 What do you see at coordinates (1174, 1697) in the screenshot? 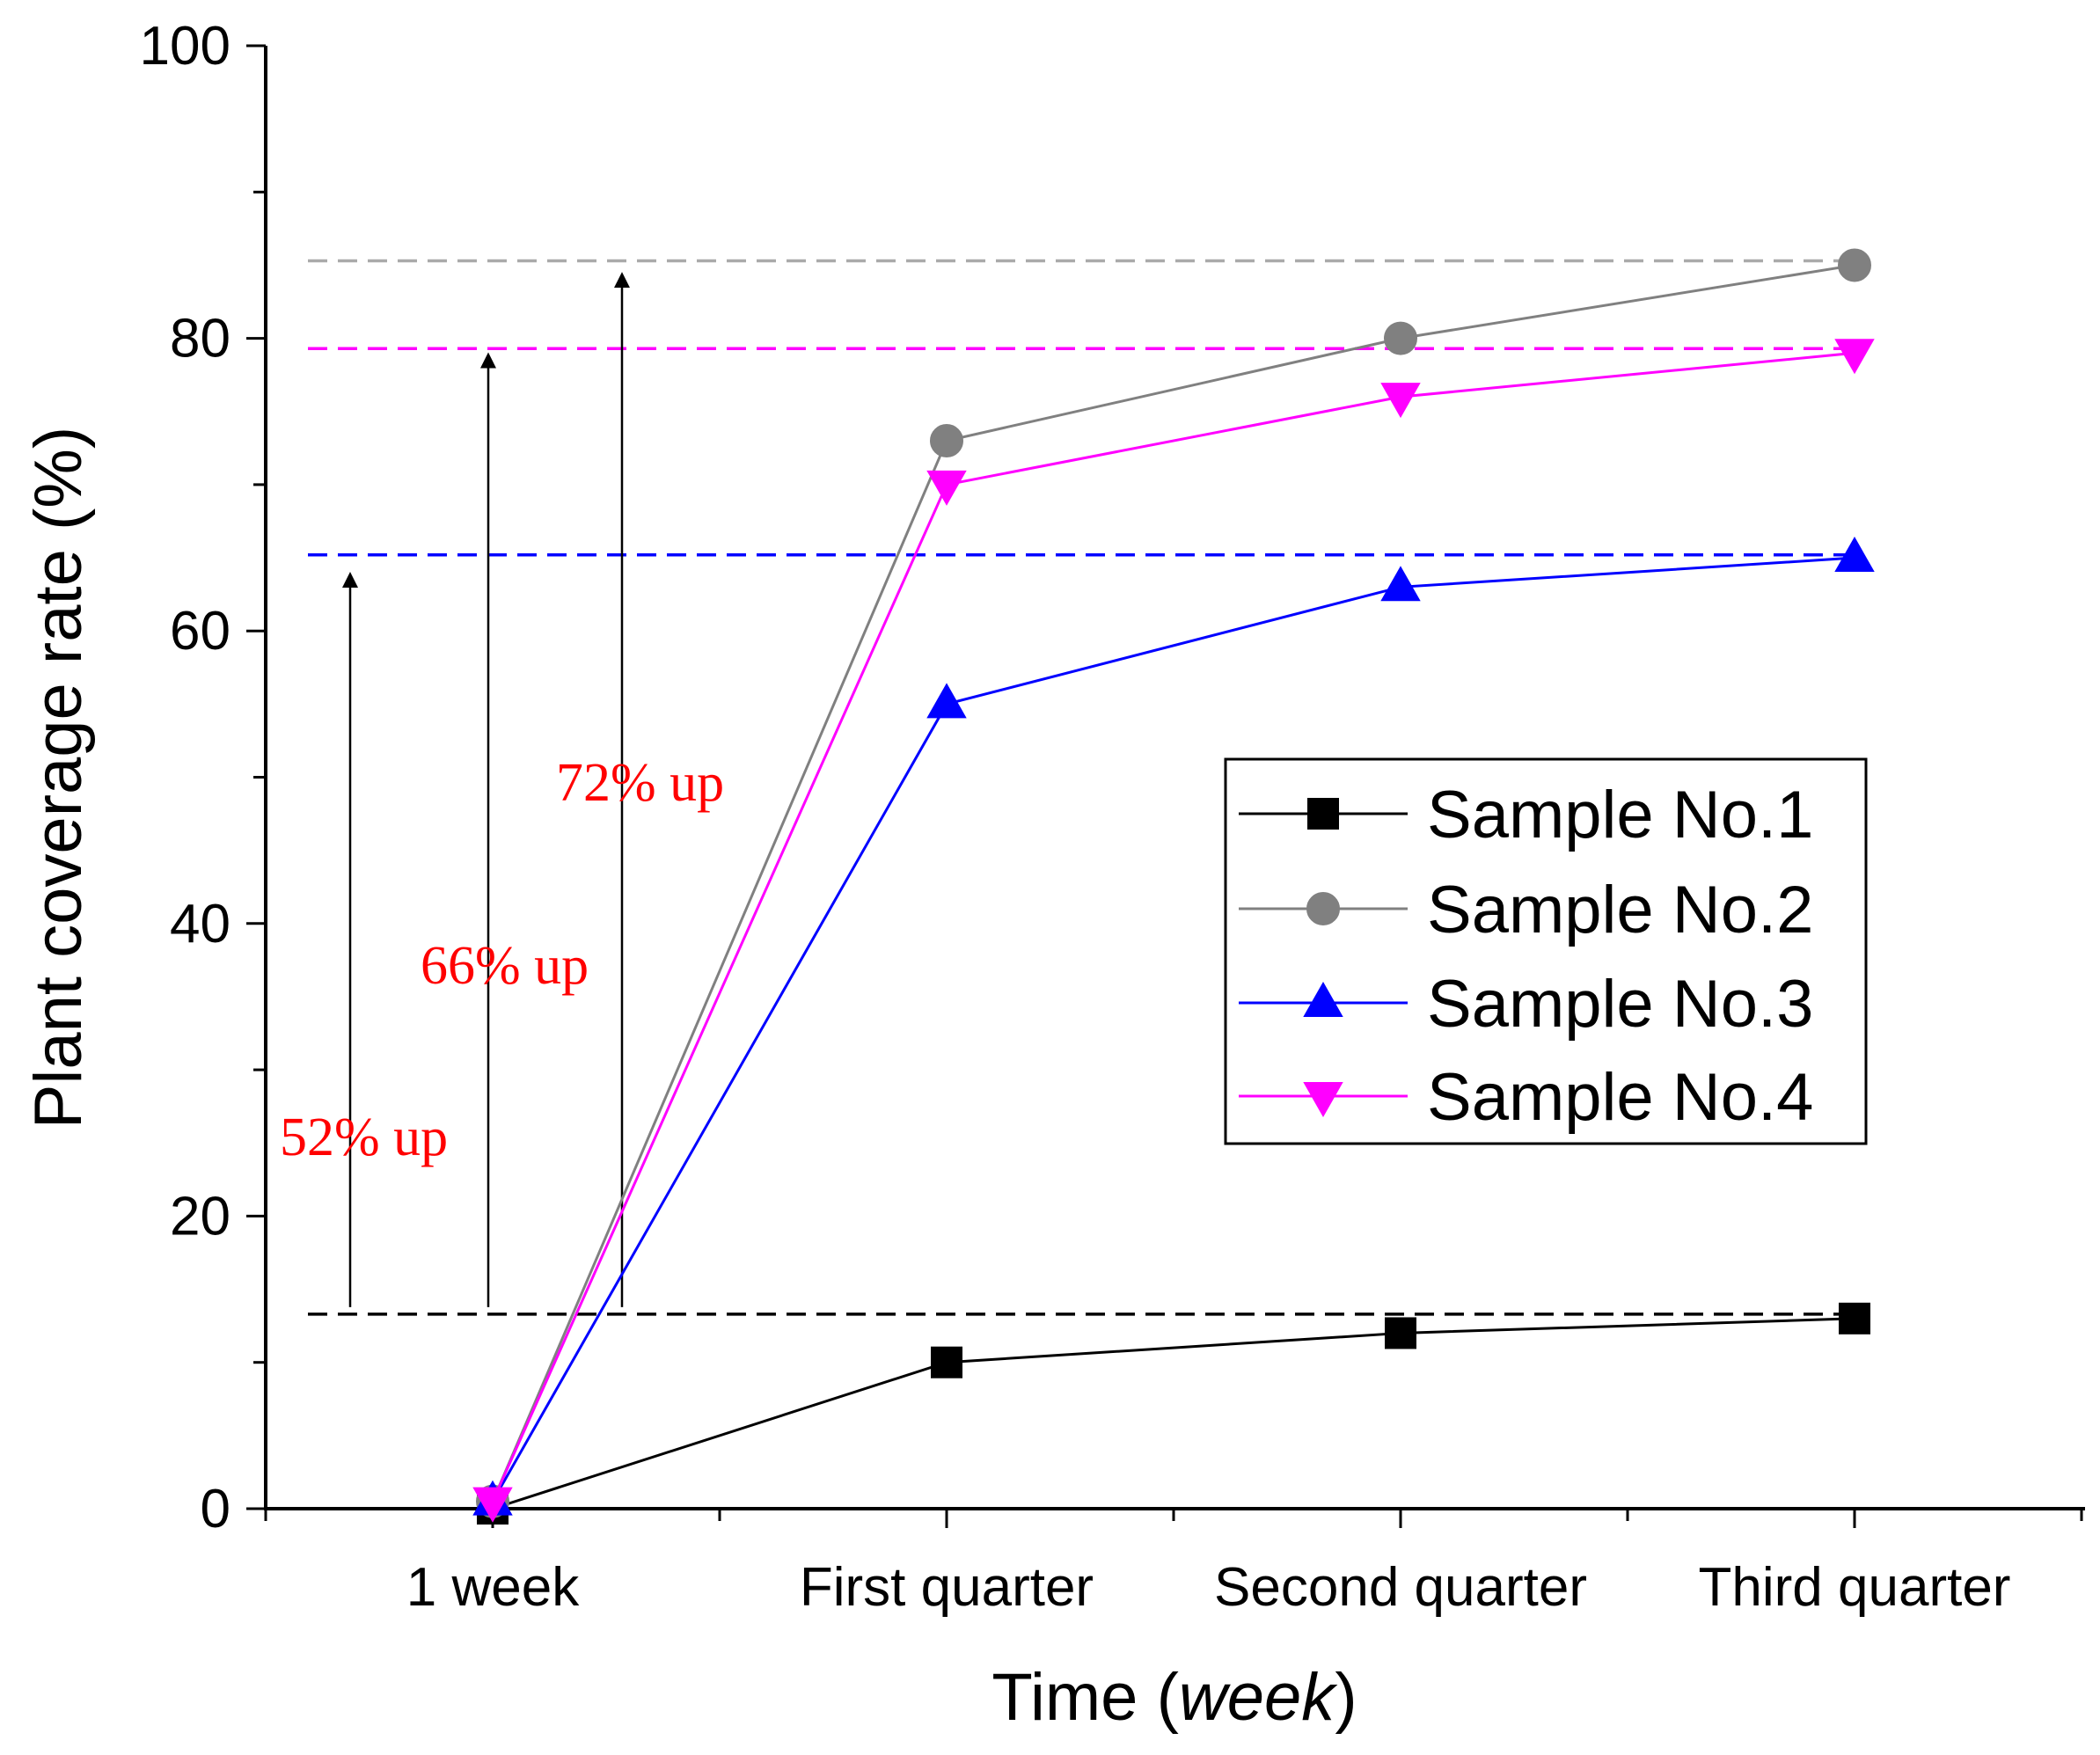
I see `x-axis-title: Time (week)` at bounding box center [1174, 1697].